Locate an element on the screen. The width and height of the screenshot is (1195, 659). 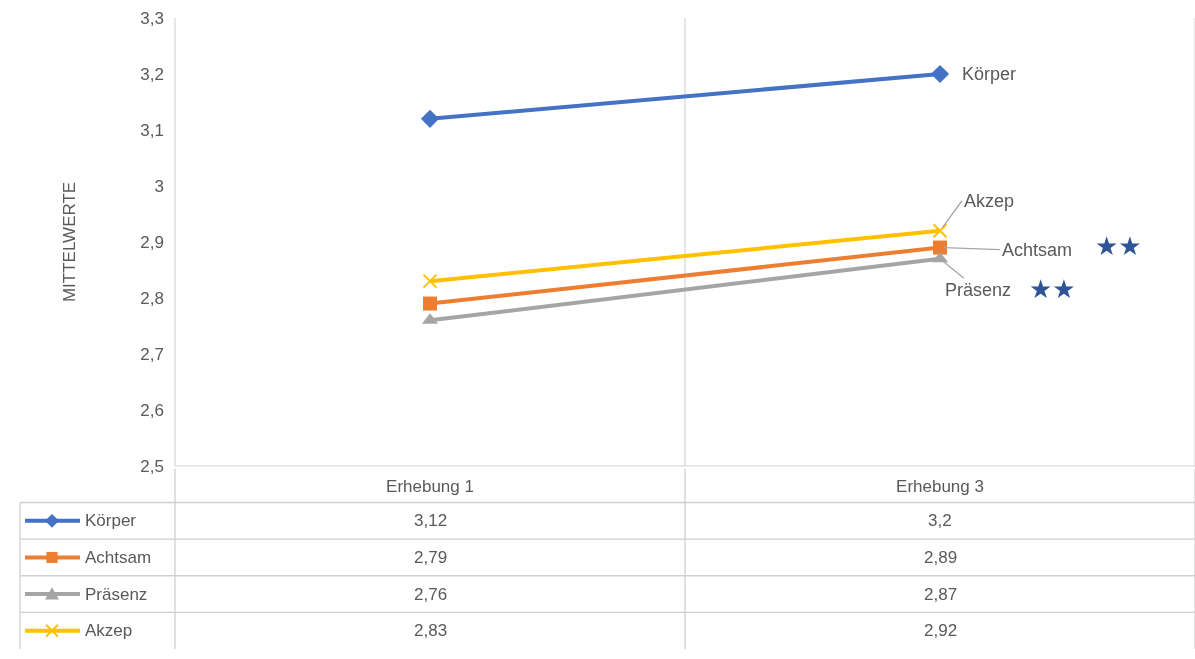
data-label: 2,89 is located at coordinates (941, 557).